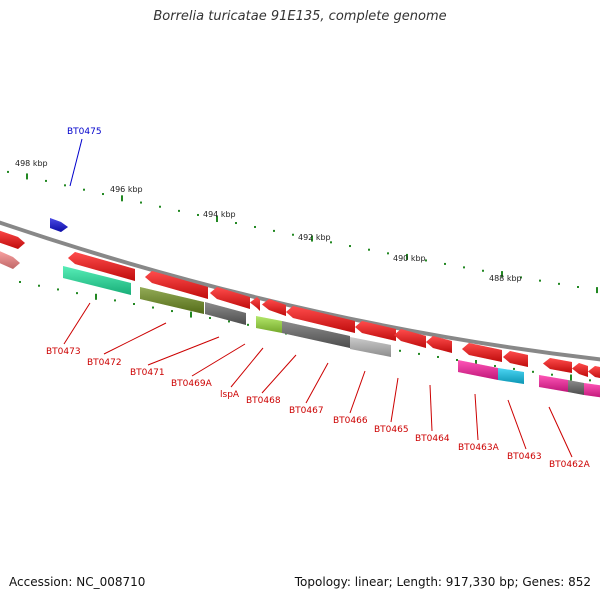 The height and width of the screenshot is (600, 600). I want to click on gene-feature-bt0463a-shade, so click(478, 370).